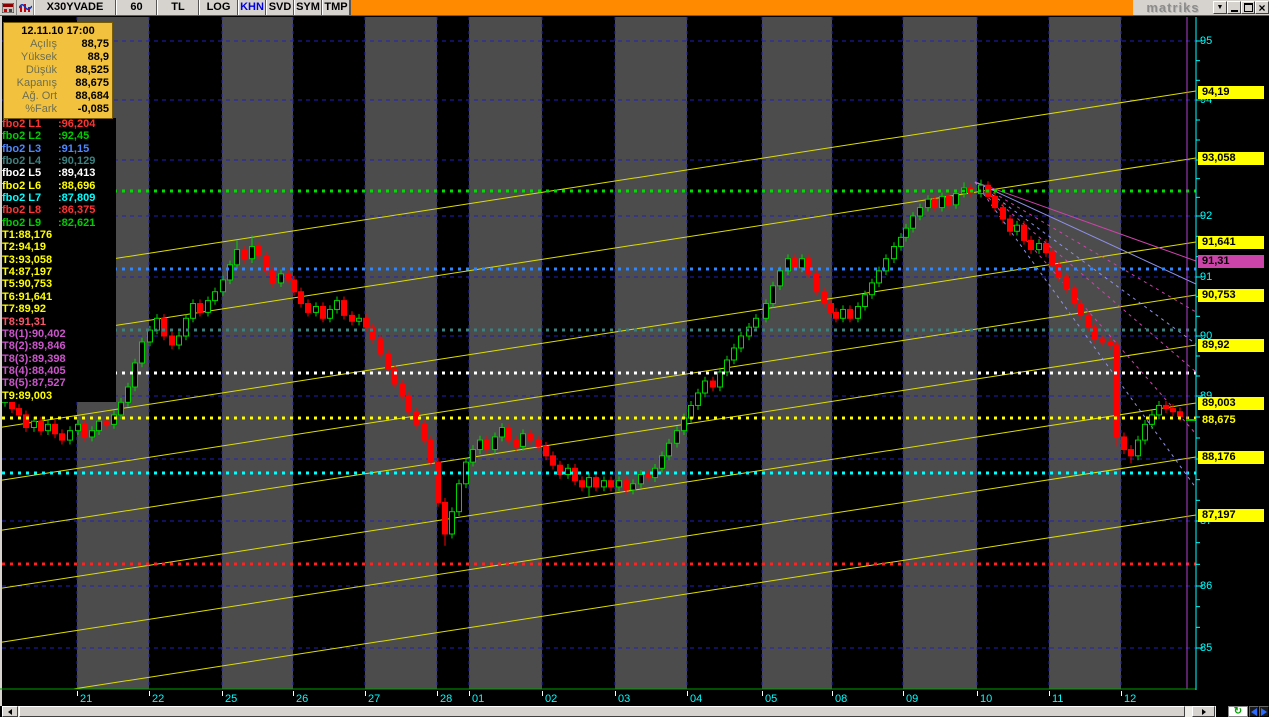 The width and height of the screenshot is (1269, 717). What do you see at coordinates (280, 7) in the screenshot?
I see `svd-button: SVD` at bounding box center [280, 7].